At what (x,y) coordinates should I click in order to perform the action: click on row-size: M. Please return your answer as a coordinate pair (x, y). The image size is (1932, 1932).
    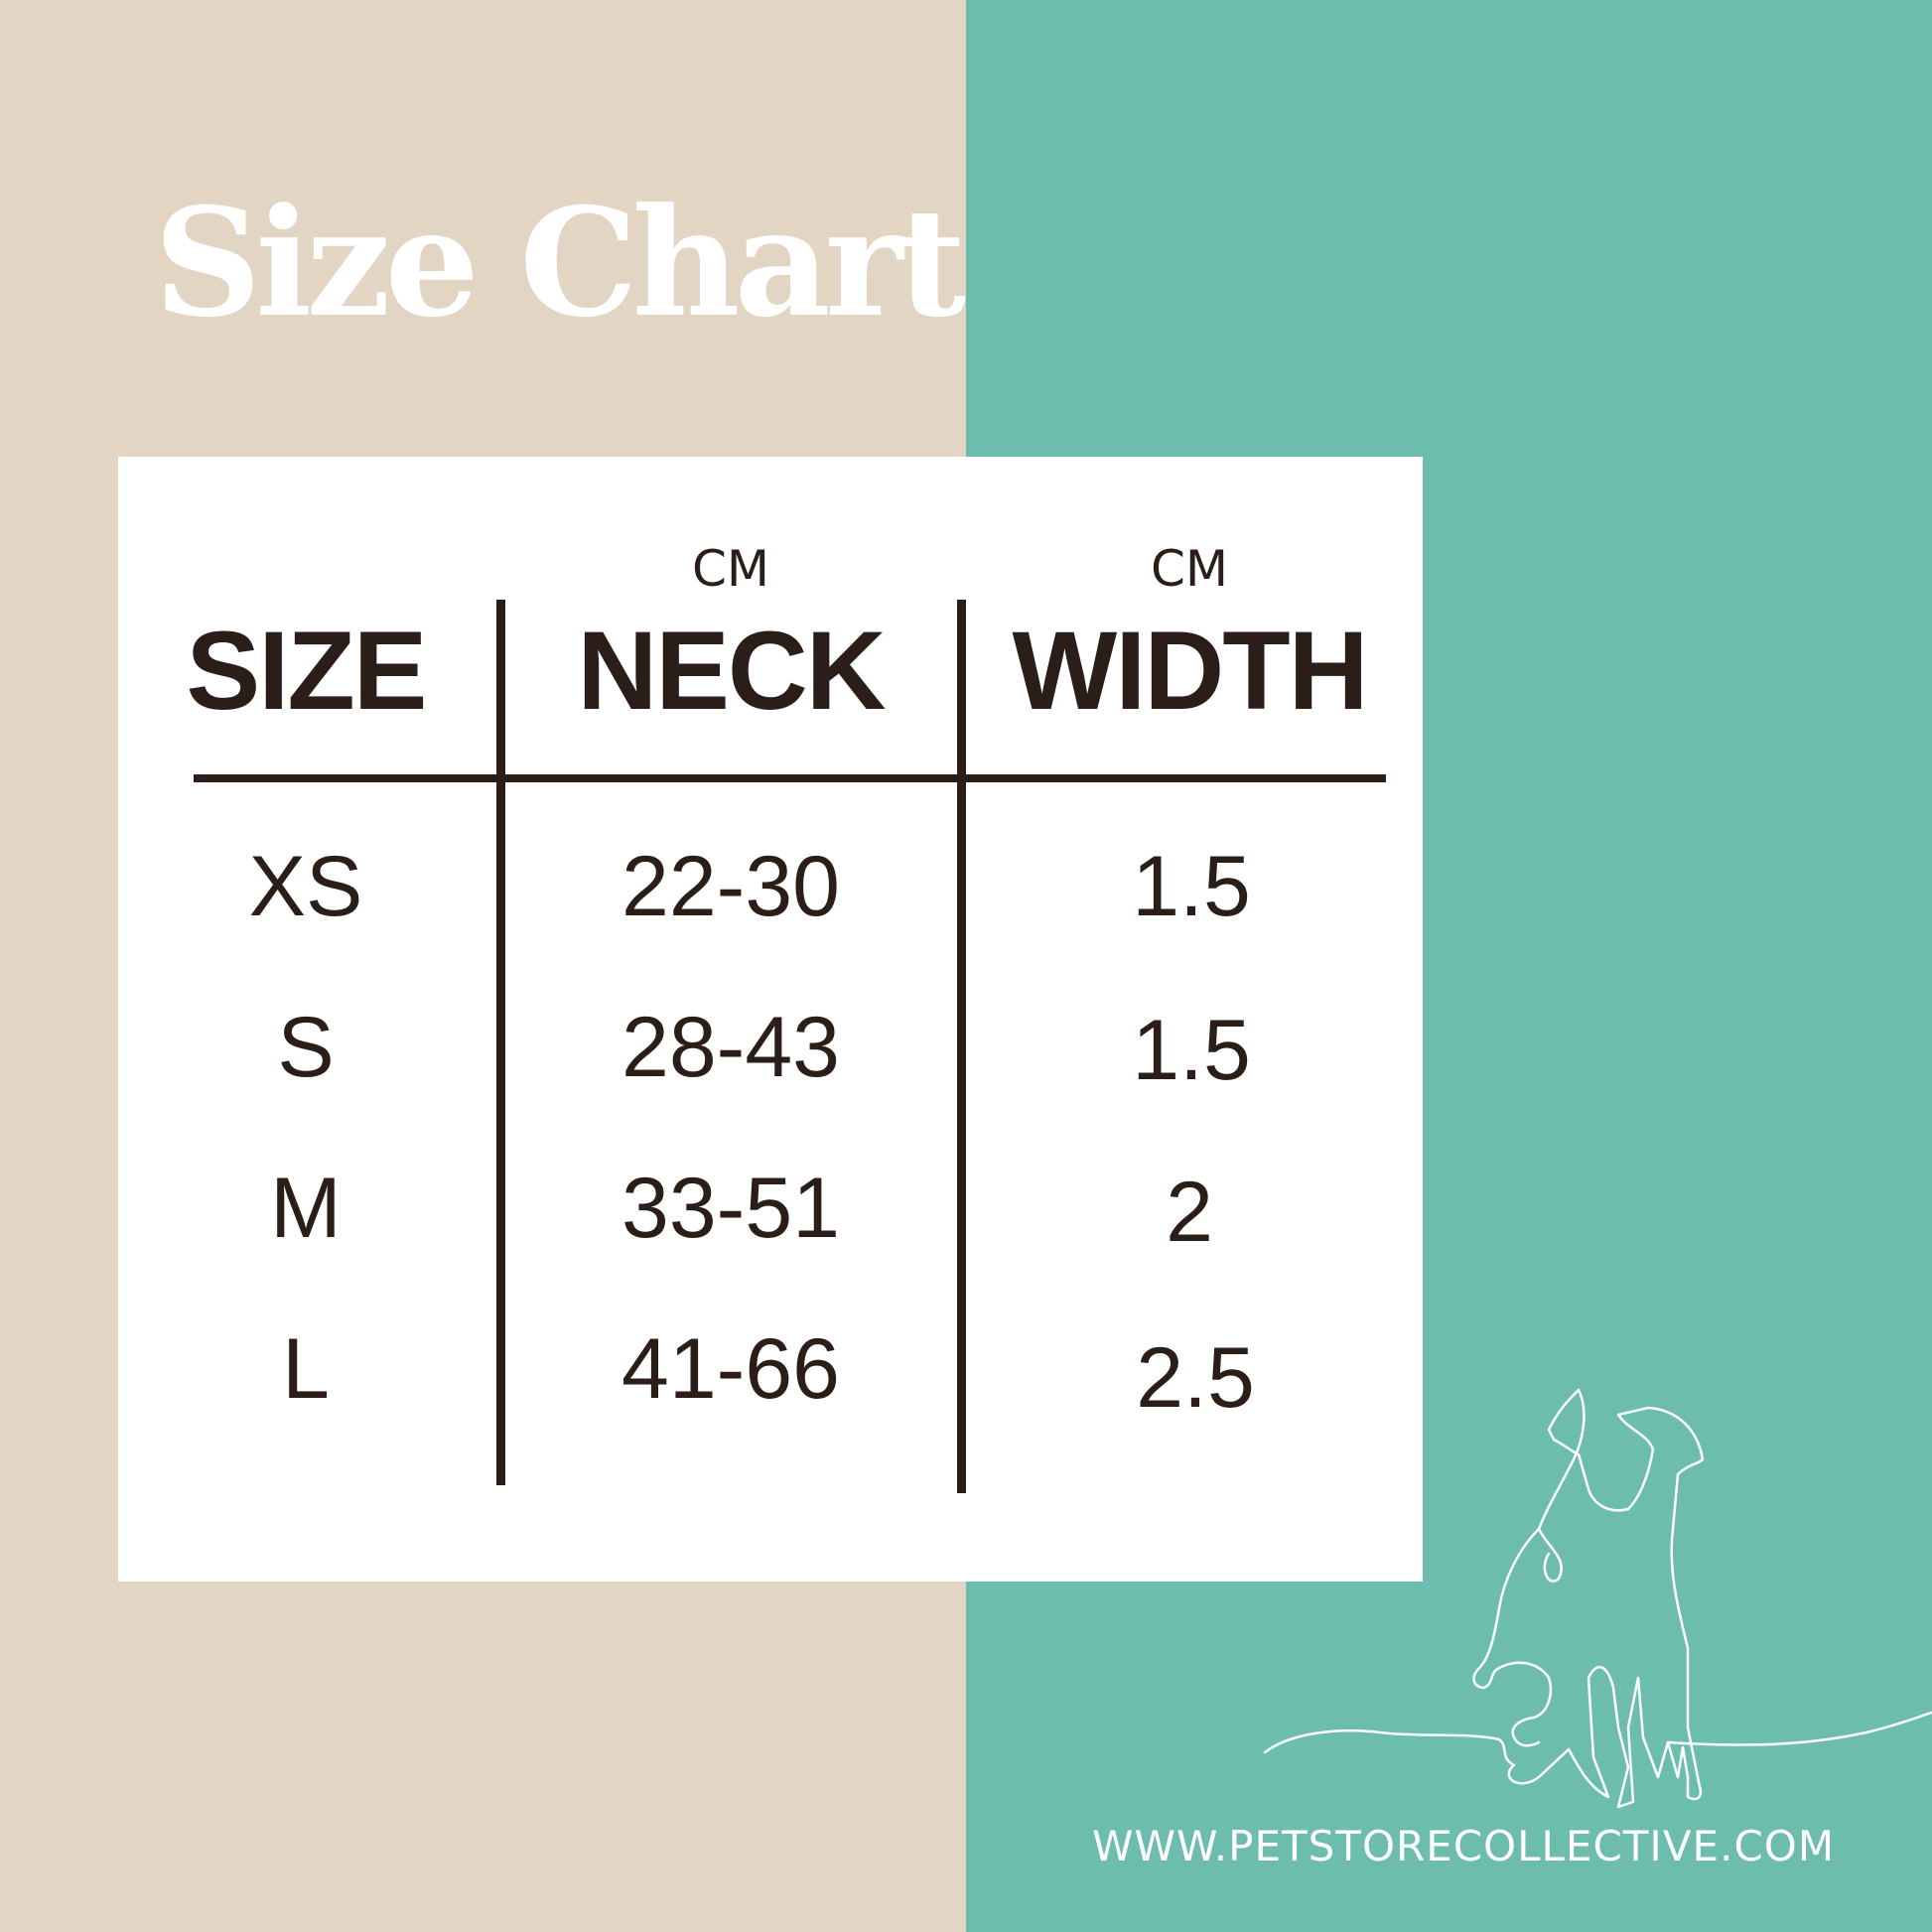
    Looking at the image, I should click on (306, 1209).